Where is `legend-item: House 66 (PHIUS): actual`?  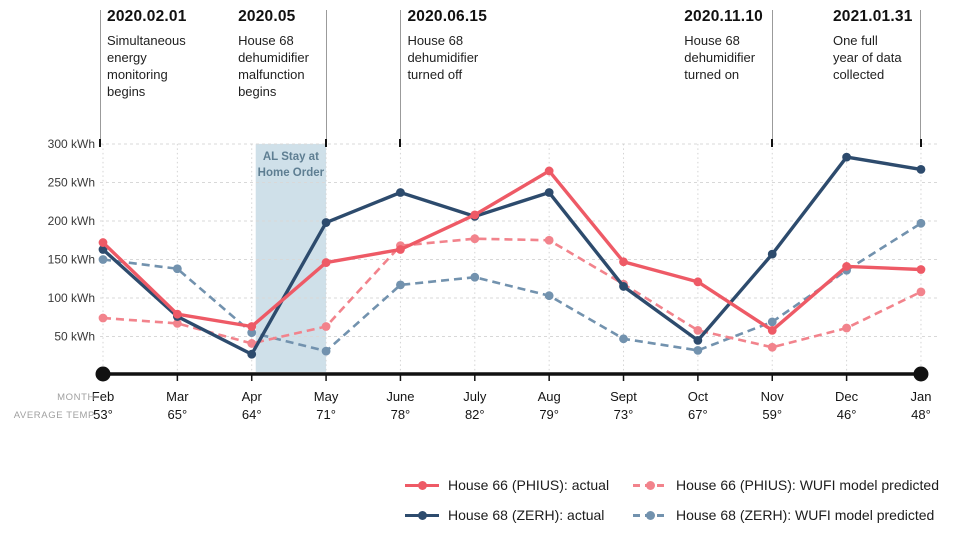 legend-item: House 66 (PHIUS): actual is located at coordinates (507, 485).